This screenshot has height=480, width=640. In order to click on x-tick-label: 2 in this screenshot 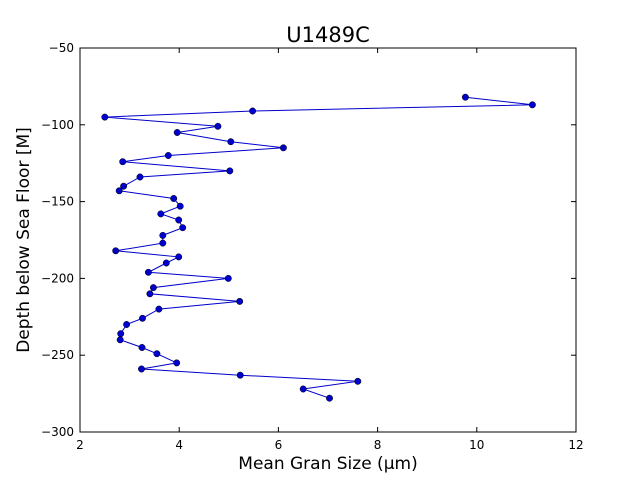, I will do `click(80, 445)`.